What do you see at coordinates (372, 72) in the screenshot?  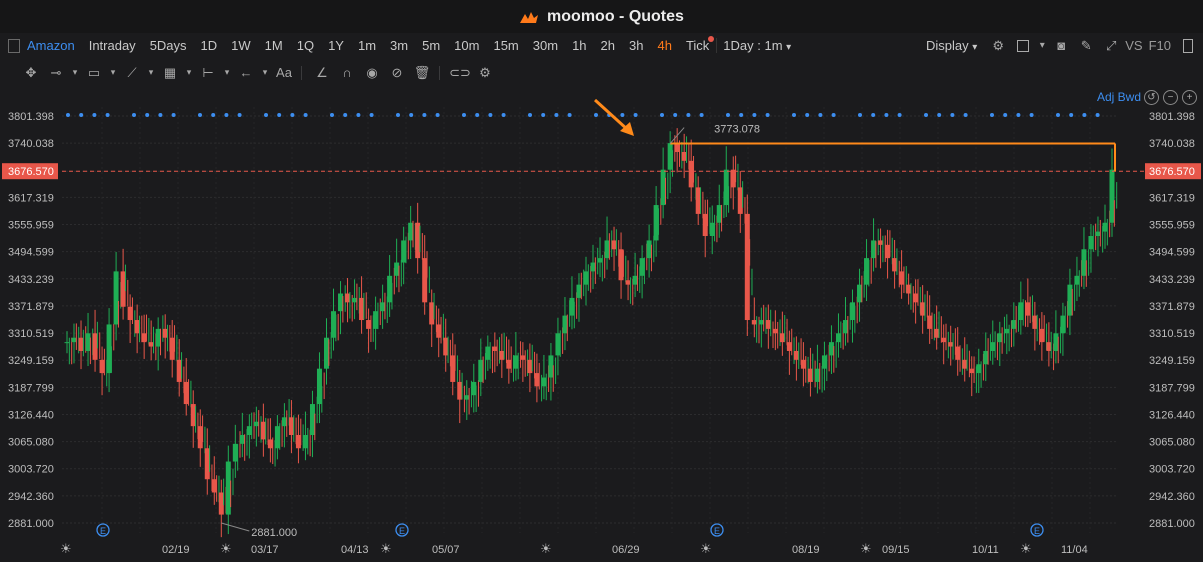 I see `eye-icon: ◉` at bounding box center [372, 72].